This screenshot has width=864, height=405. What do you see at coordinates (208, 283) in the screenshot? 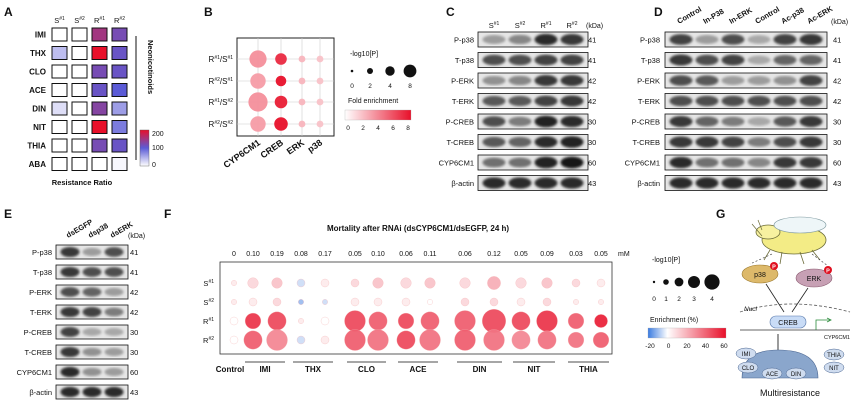
I see `panel-f-row-label: S#1` at bounding box center [208, 283].